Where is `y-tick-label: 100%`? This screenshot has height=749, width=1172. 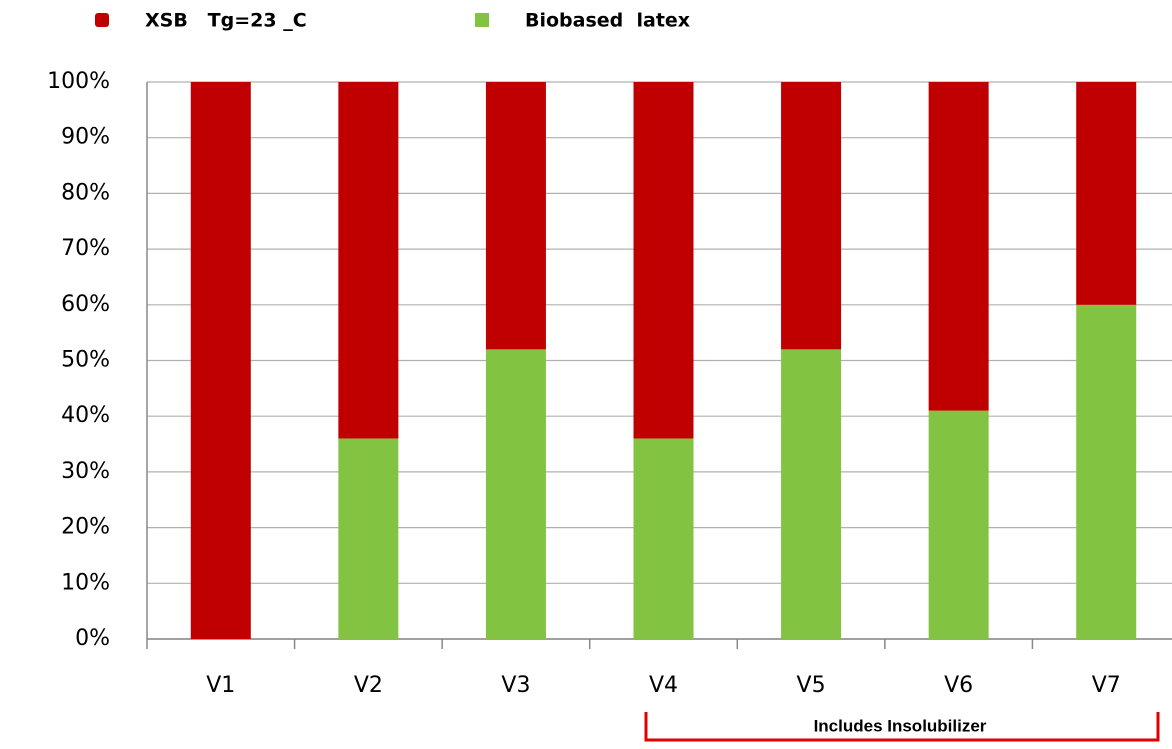 y-tick-label: 100% is located at coordinates (78, 81).